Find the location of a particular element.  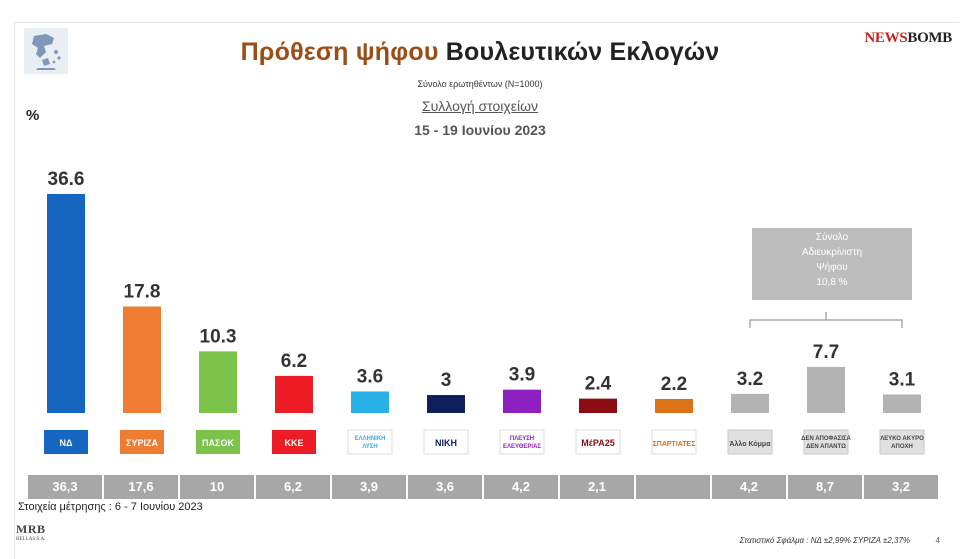

undecided-total-box: Σύνολο Αδιευκρίνιστη Ψήφου 10,8 % is located at coordinates (832, 264).